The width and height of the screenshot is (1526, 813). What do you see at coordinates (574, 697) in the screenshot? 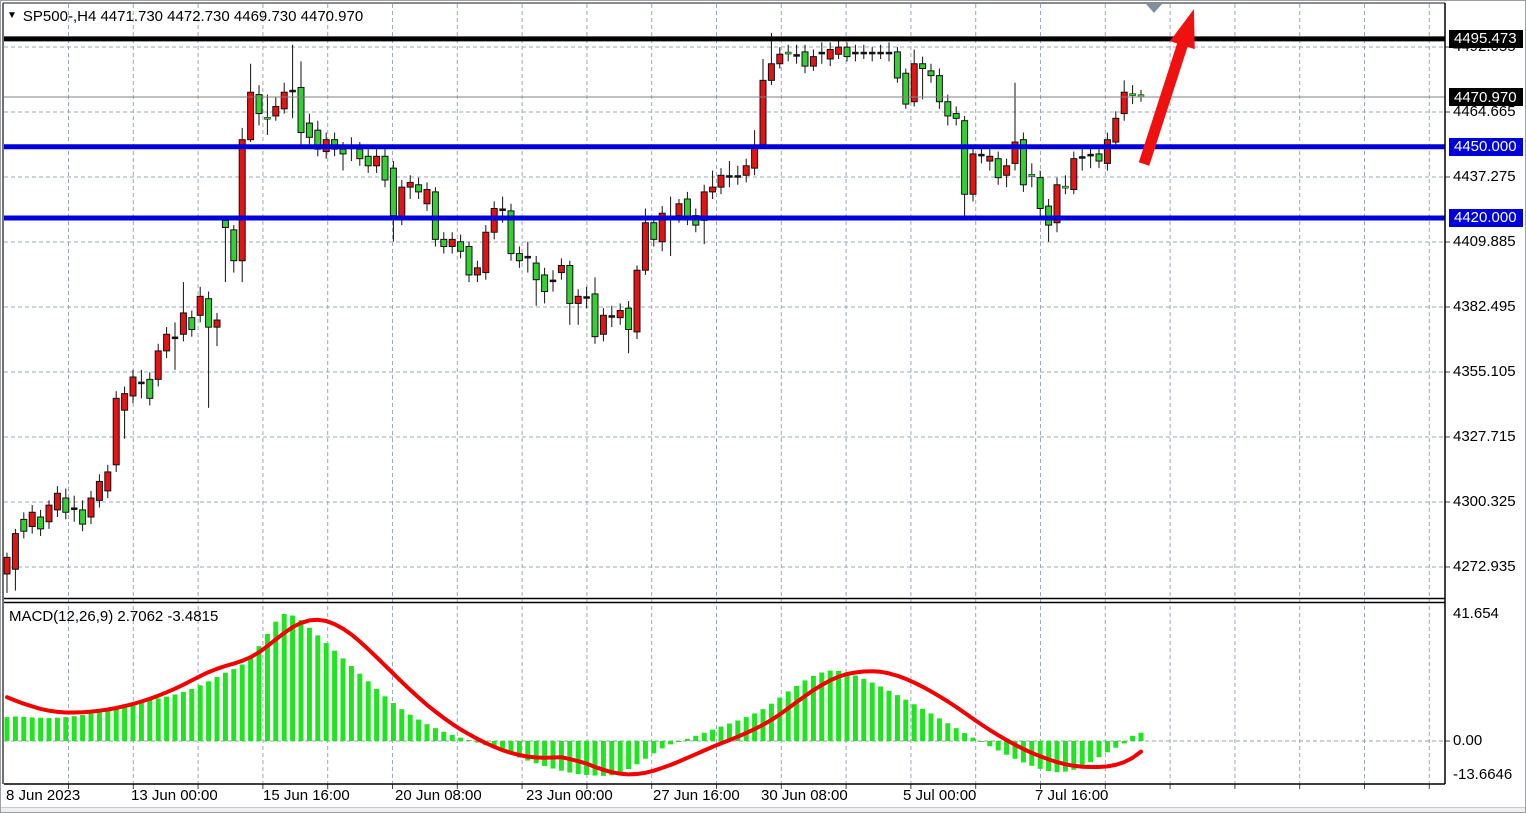
I see `macd-signal-line` at bounding box center [574, 697].